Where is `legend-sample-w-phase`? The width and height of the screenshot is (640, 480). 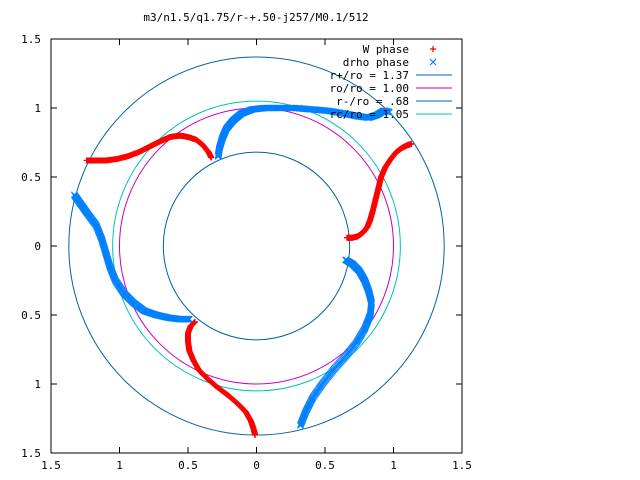
legend-sample-w-phase is located at coordinates (433, 49).